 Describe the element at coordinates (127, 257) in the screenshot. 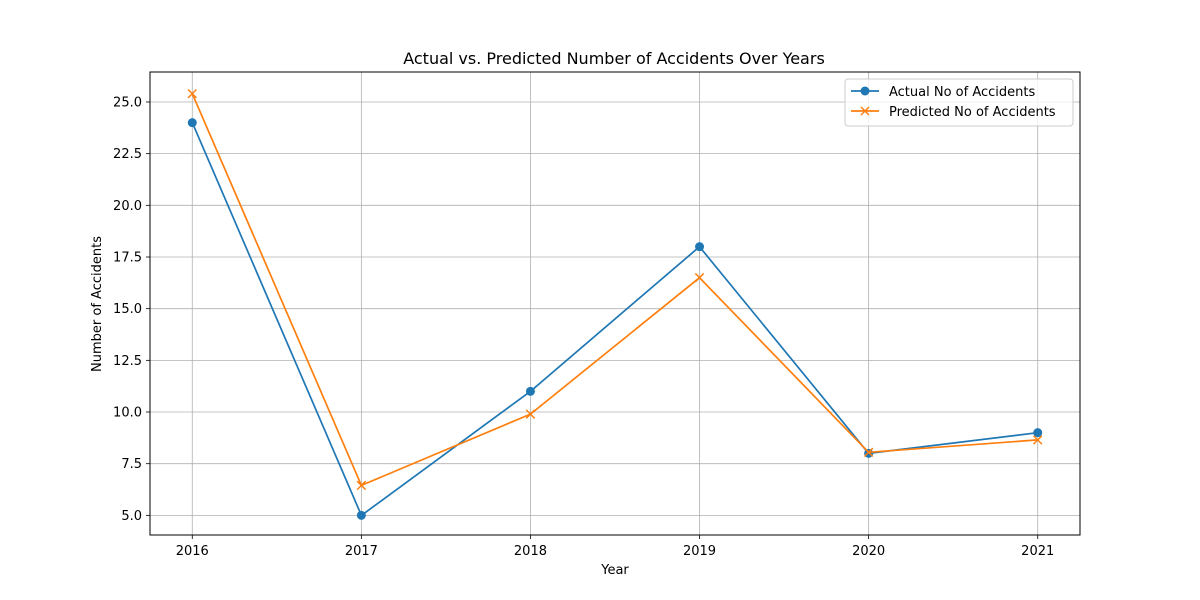

I see `y-tick-label: 17.5` at that location.